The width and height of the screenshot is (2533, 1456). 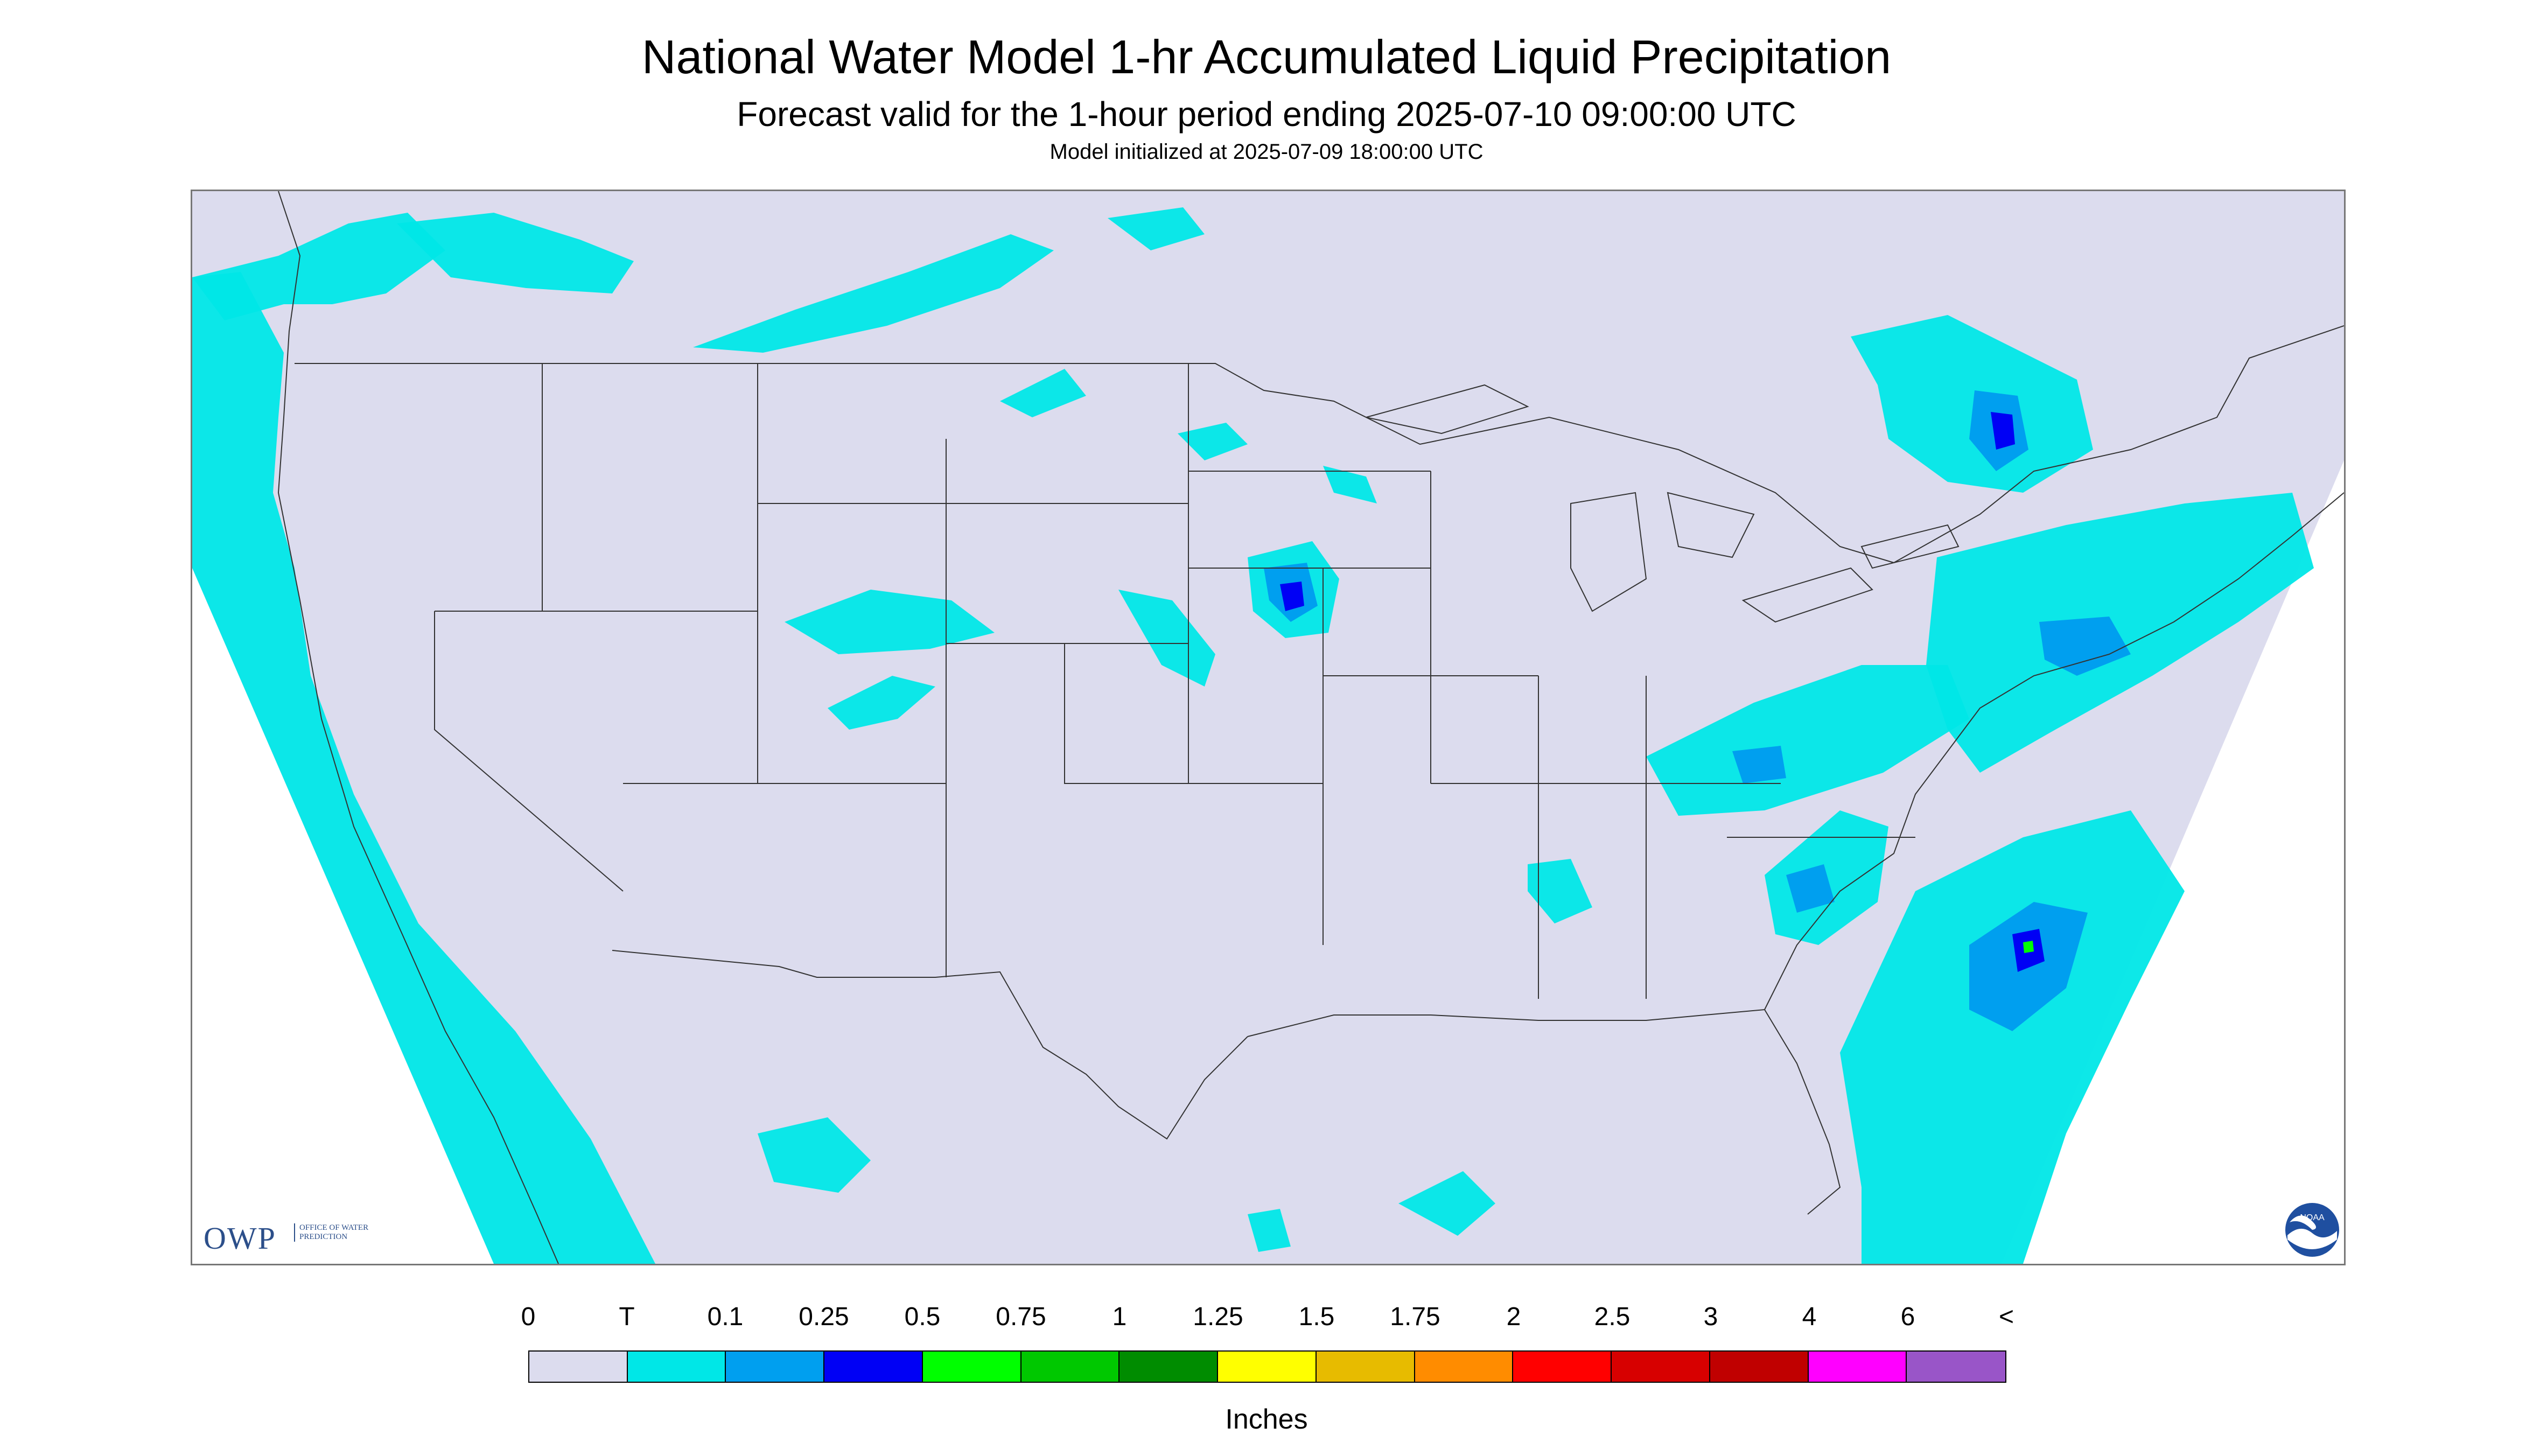 I want to click on east-coastline, so click(x=2054, y=751).